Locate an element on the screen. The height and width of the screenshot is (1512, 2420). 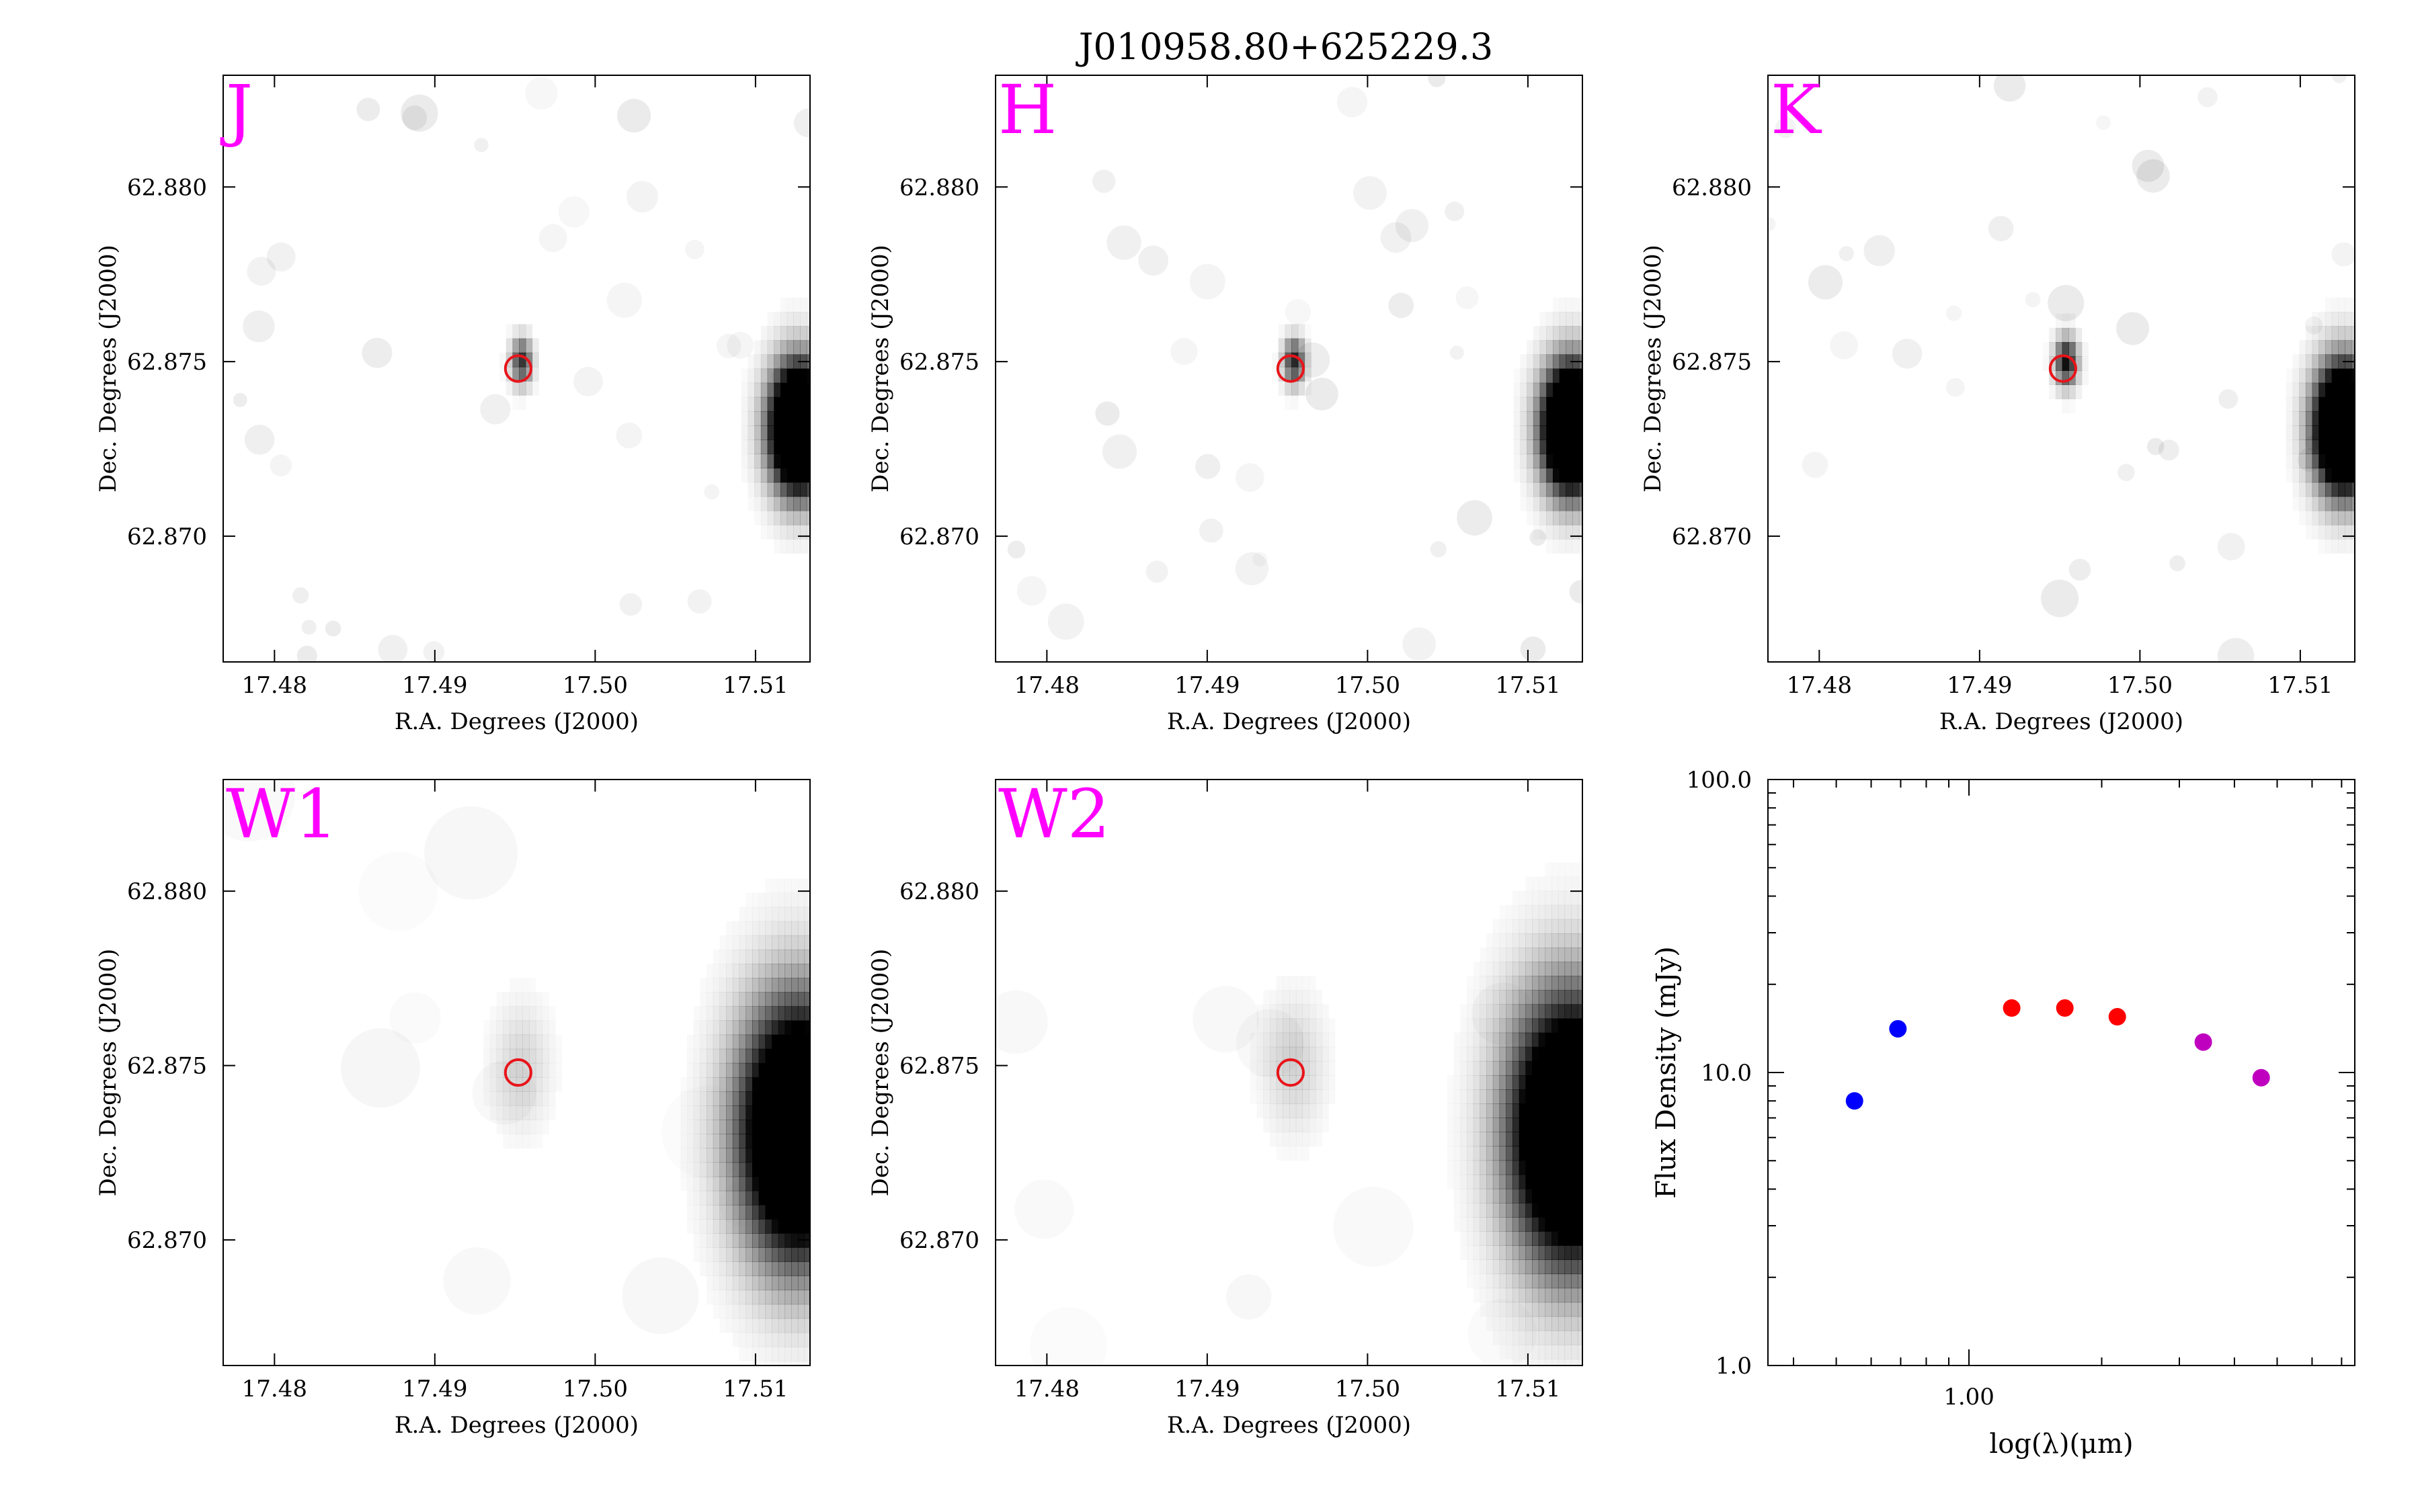
band-label: W2 is located at coordinates (1054, 814).